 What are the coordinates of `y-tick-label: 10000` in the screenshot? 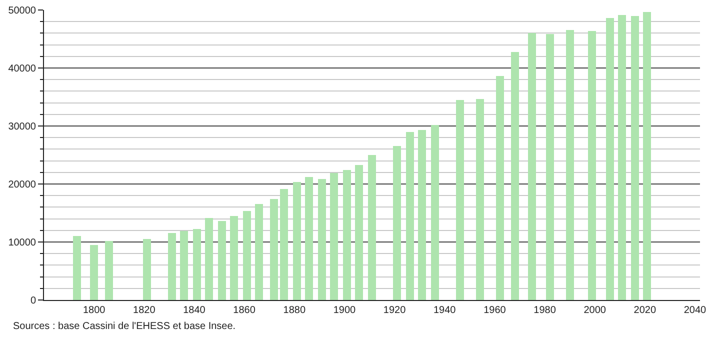 It's located at (22, 243).